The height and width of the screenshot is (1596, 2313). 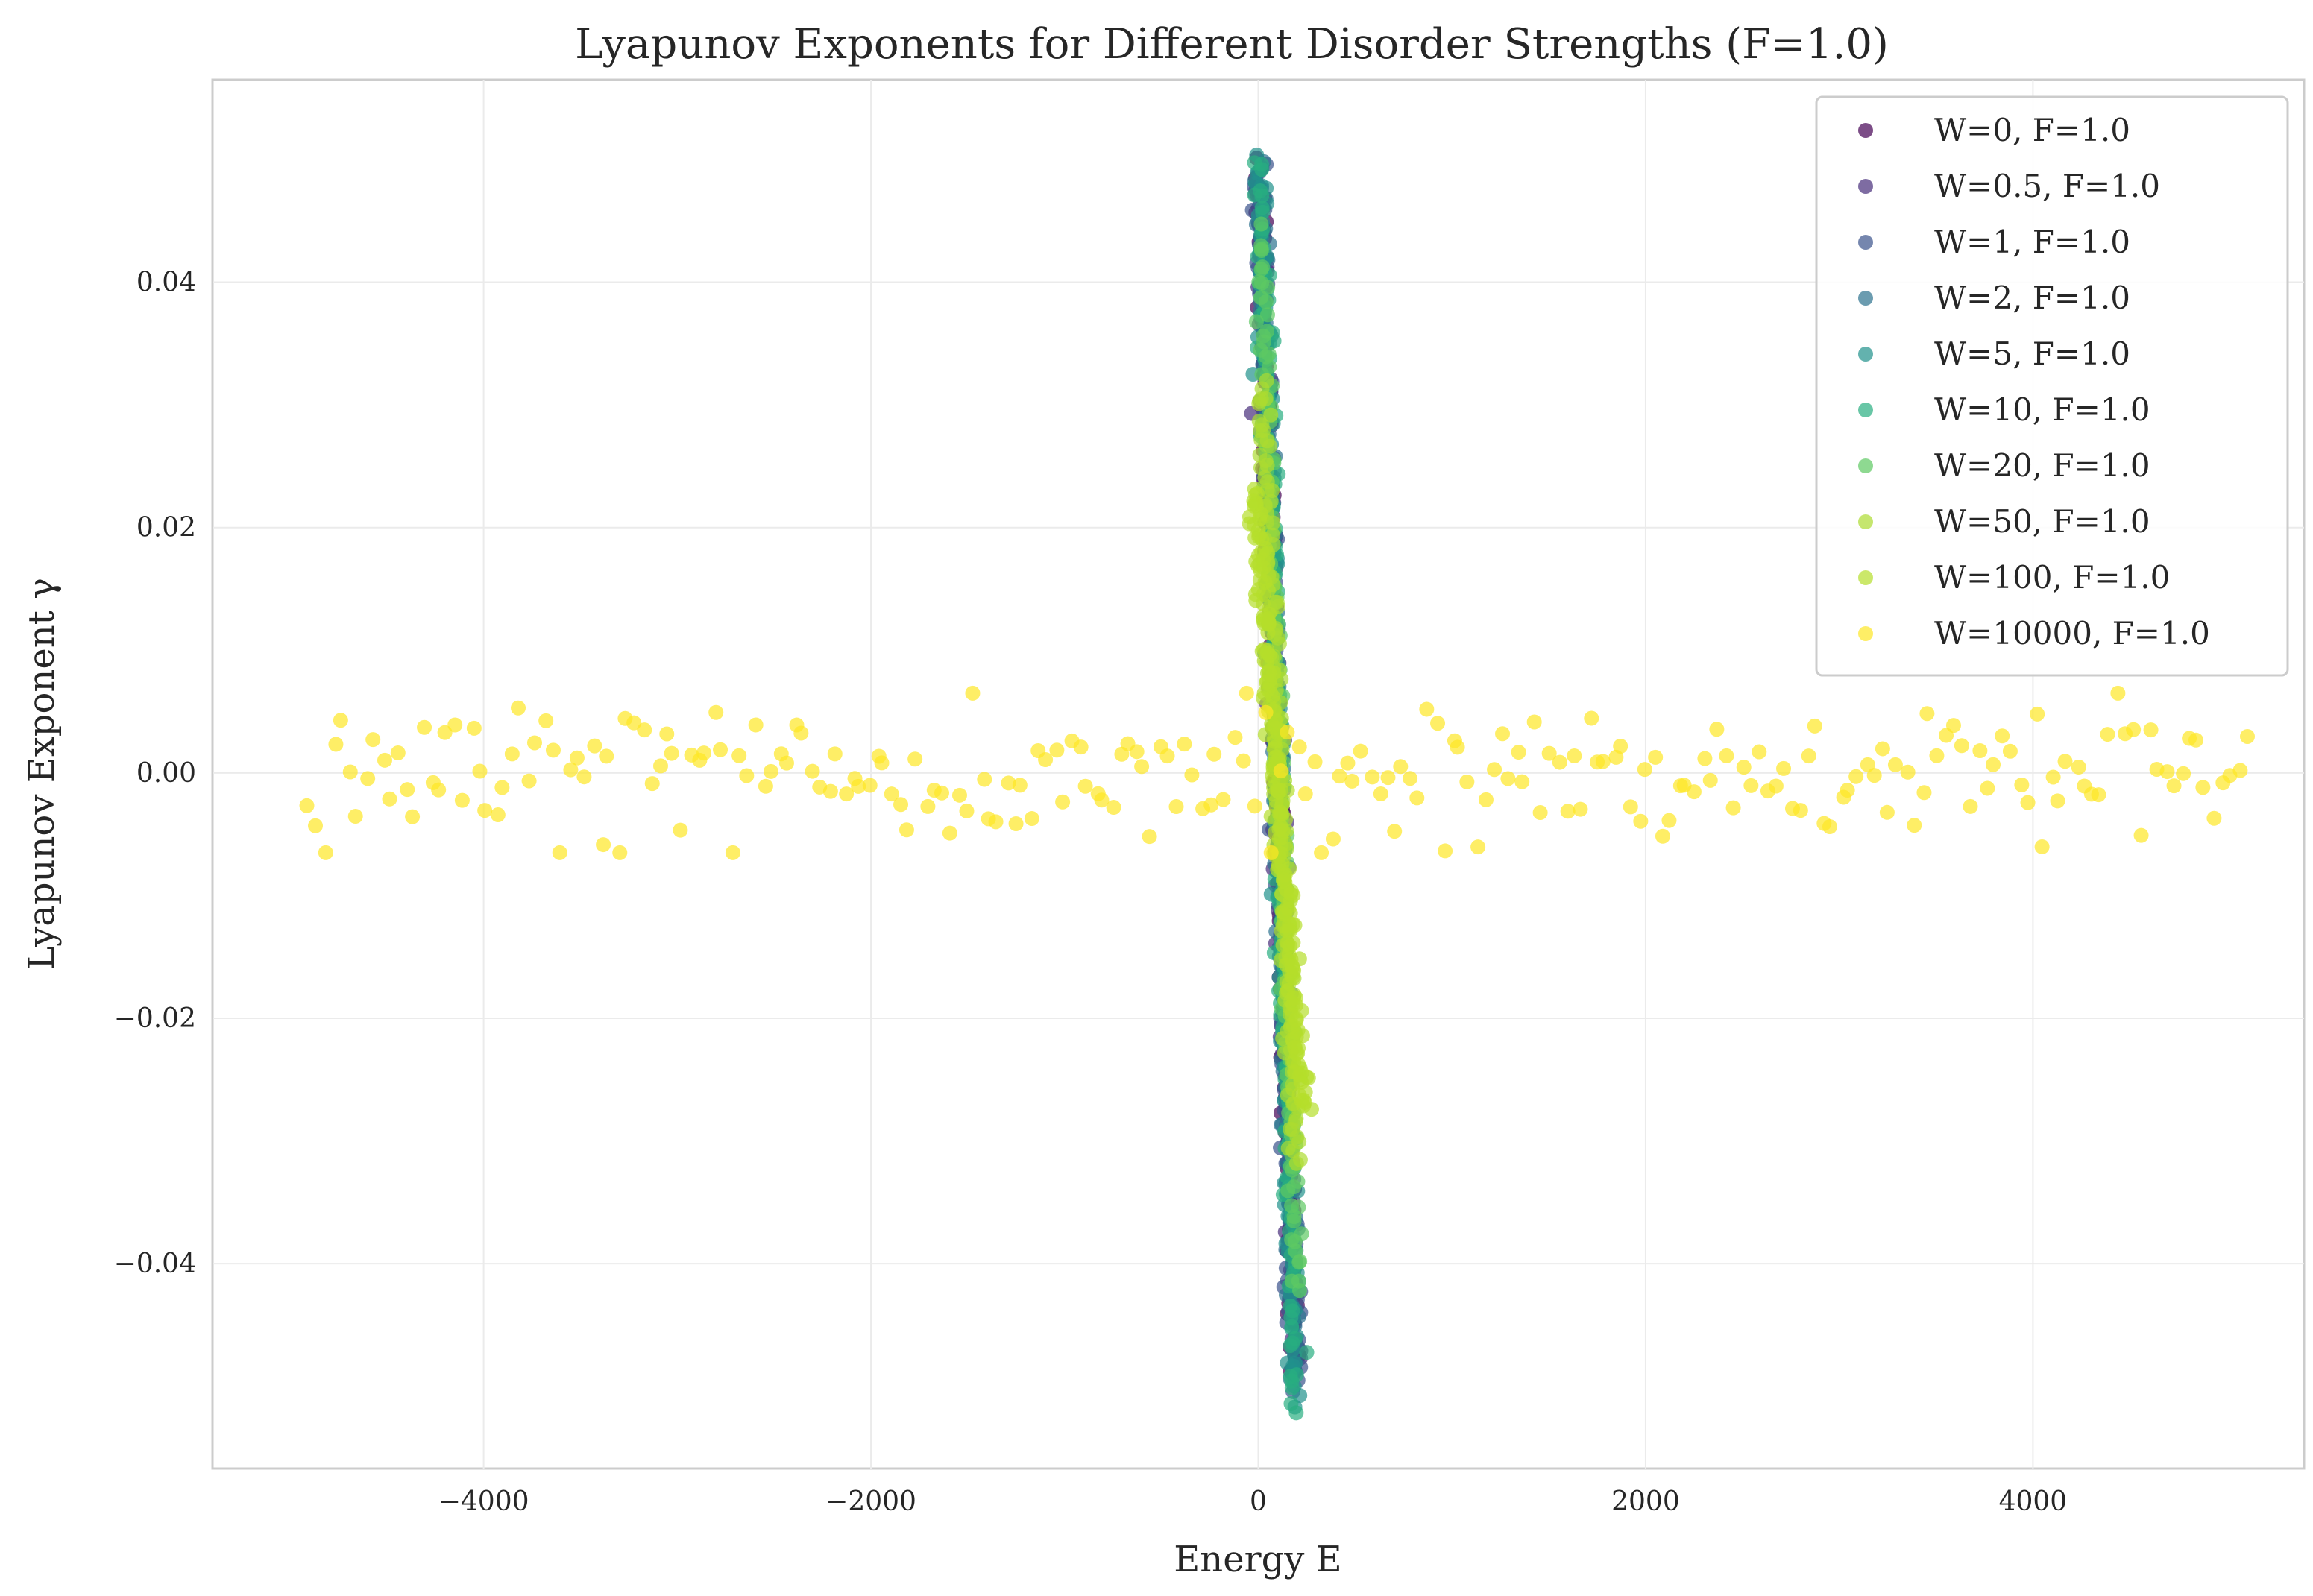 I want to click on y-axis-label: Lyapunov Exponent γ, so click(x=42, y=774).